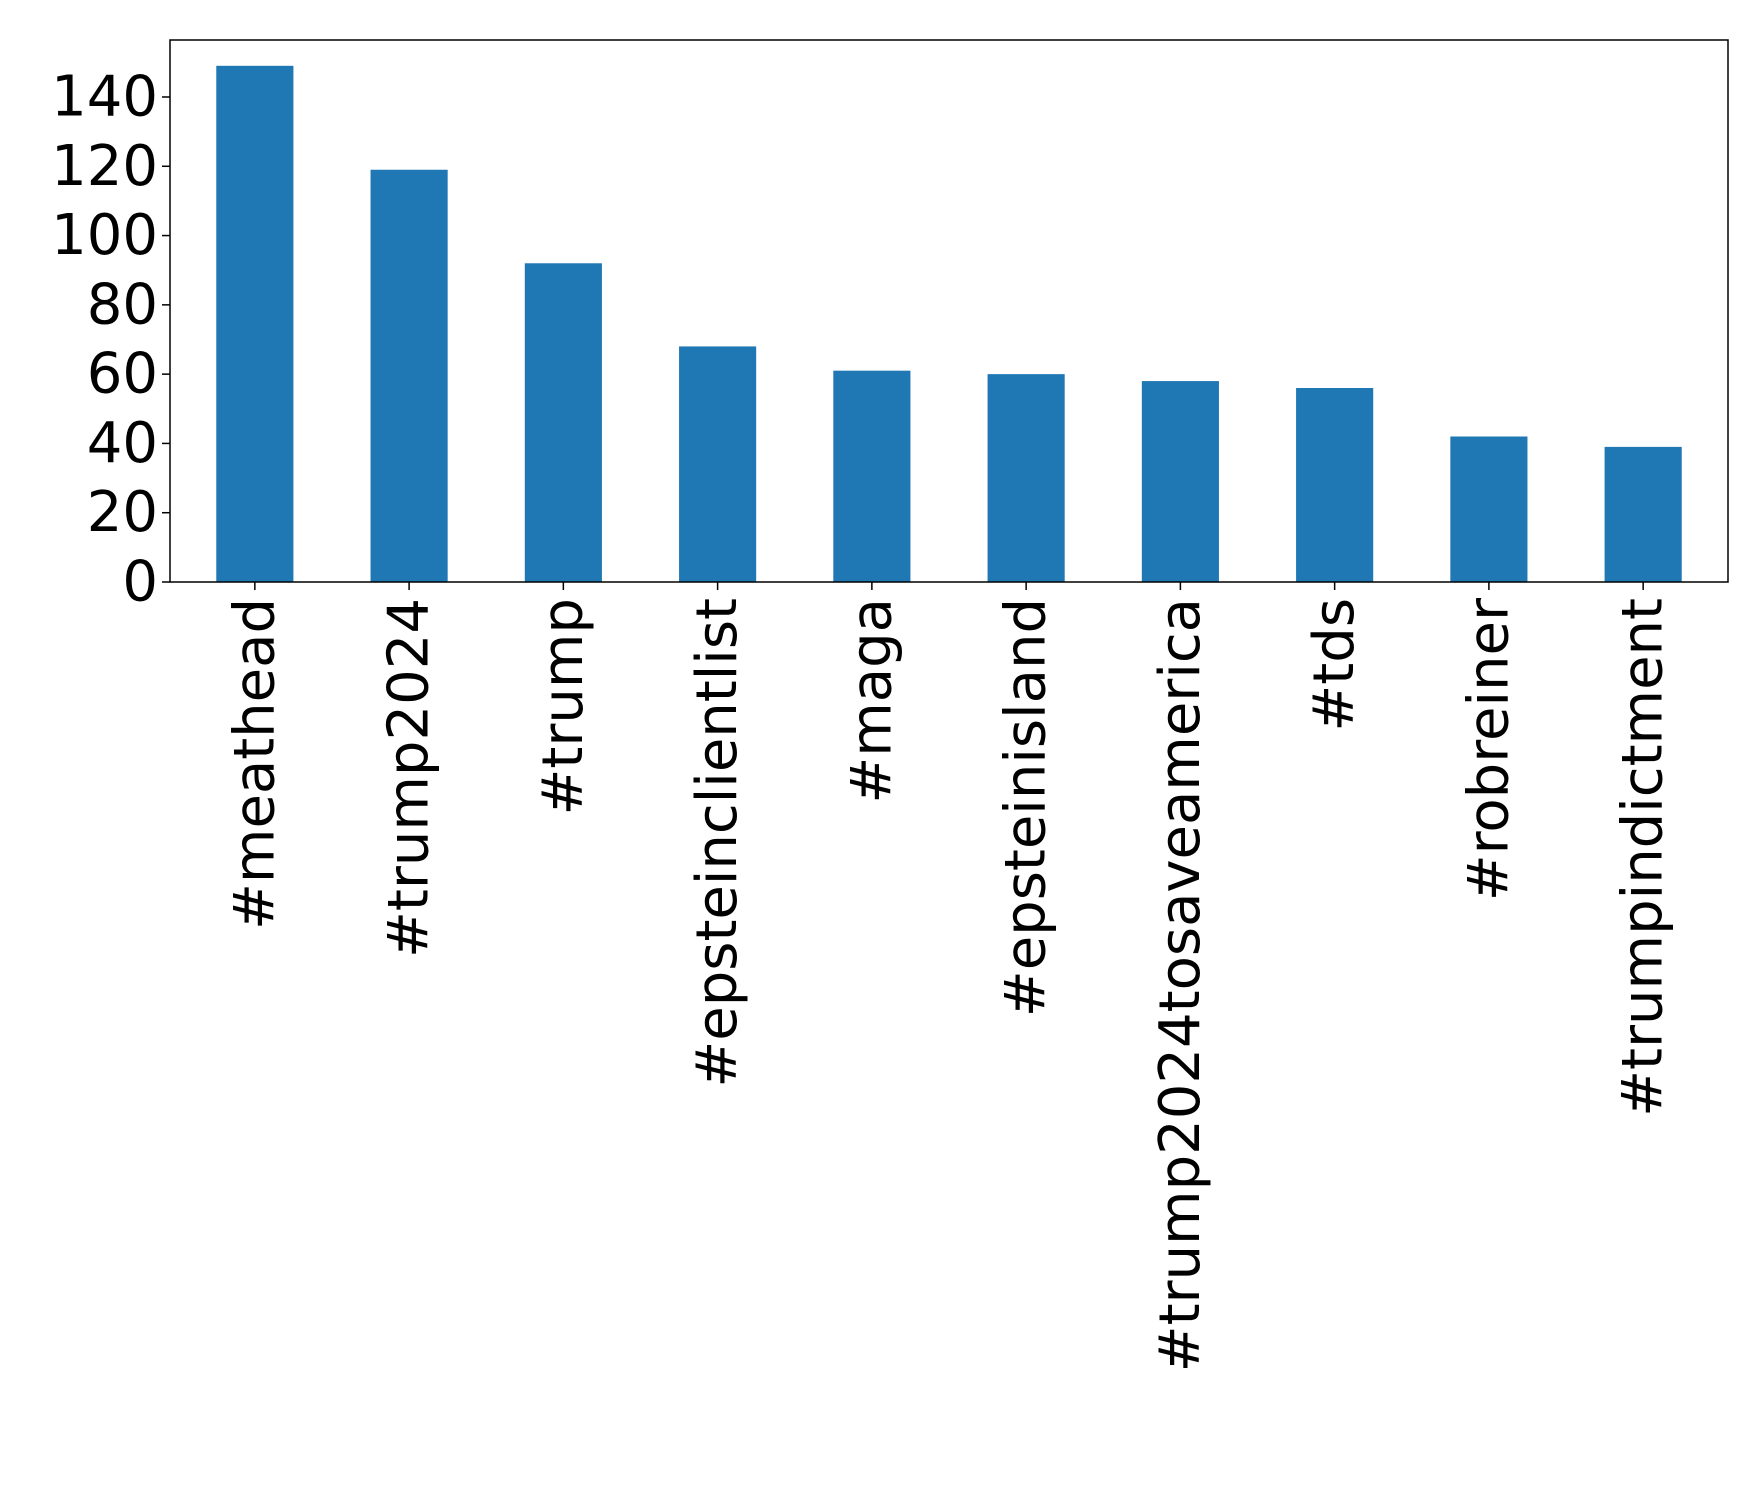 The height and width of the screenshot is (1492, 1758). I want to click on y-tick-label: 0, so click(140, 582).